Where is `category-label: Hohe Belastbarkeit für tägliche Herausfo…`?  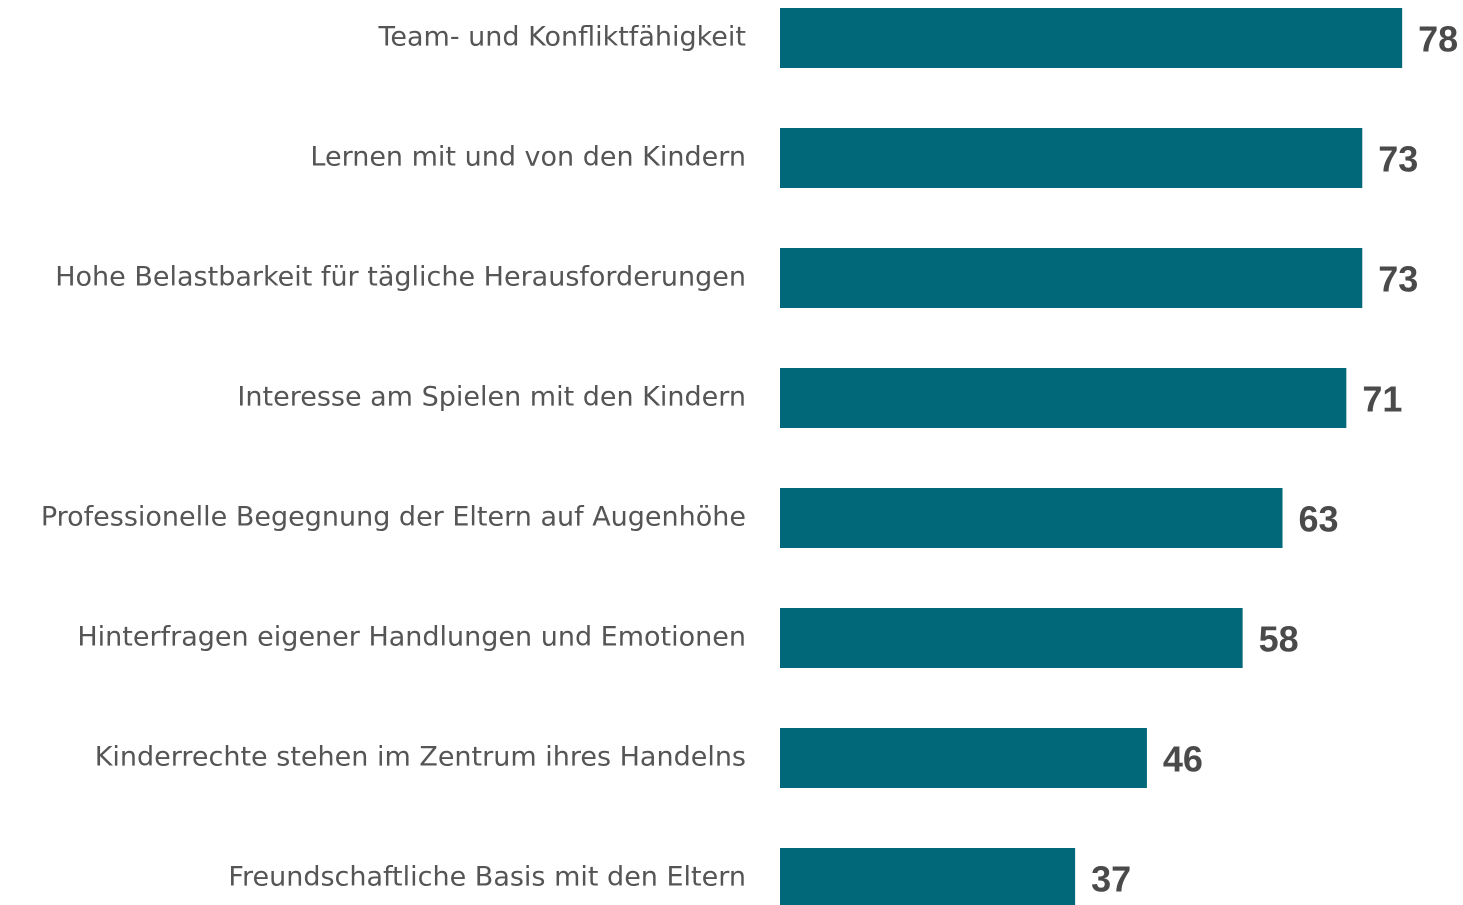
category-label: Hohe Belastbarkeit für tägliche Herausfo… is located at coordinates (400, 277).